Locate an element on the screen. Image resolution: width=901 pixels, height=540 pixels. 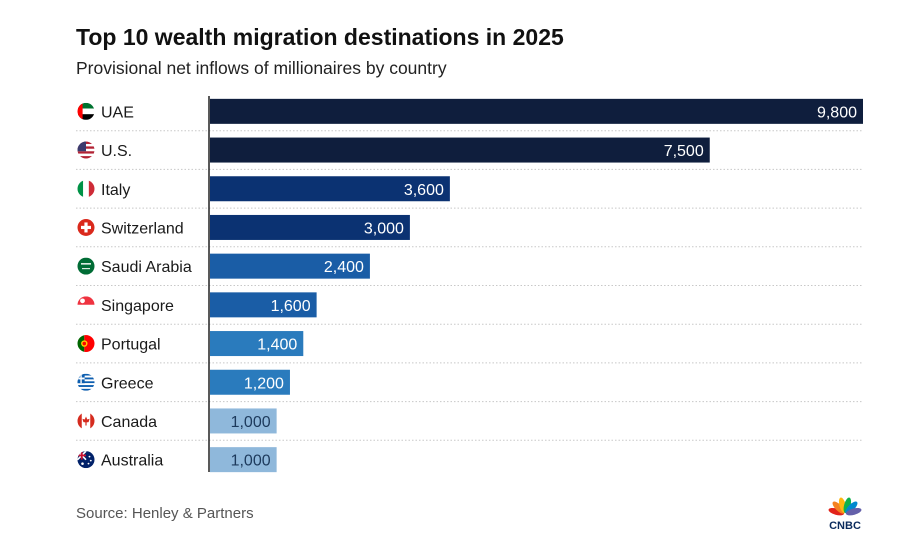
category-label: UAE is located at coordinates (117, 112).